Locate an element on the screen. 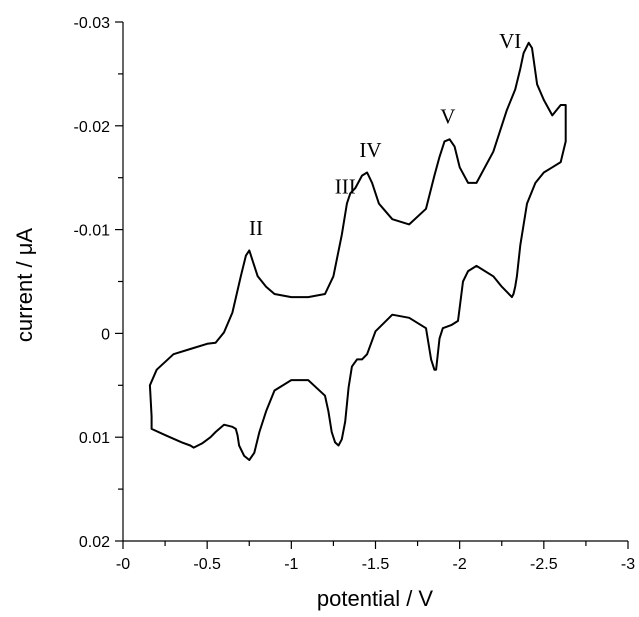  x-tick-label: -3 is located at coordinates (628, 564).